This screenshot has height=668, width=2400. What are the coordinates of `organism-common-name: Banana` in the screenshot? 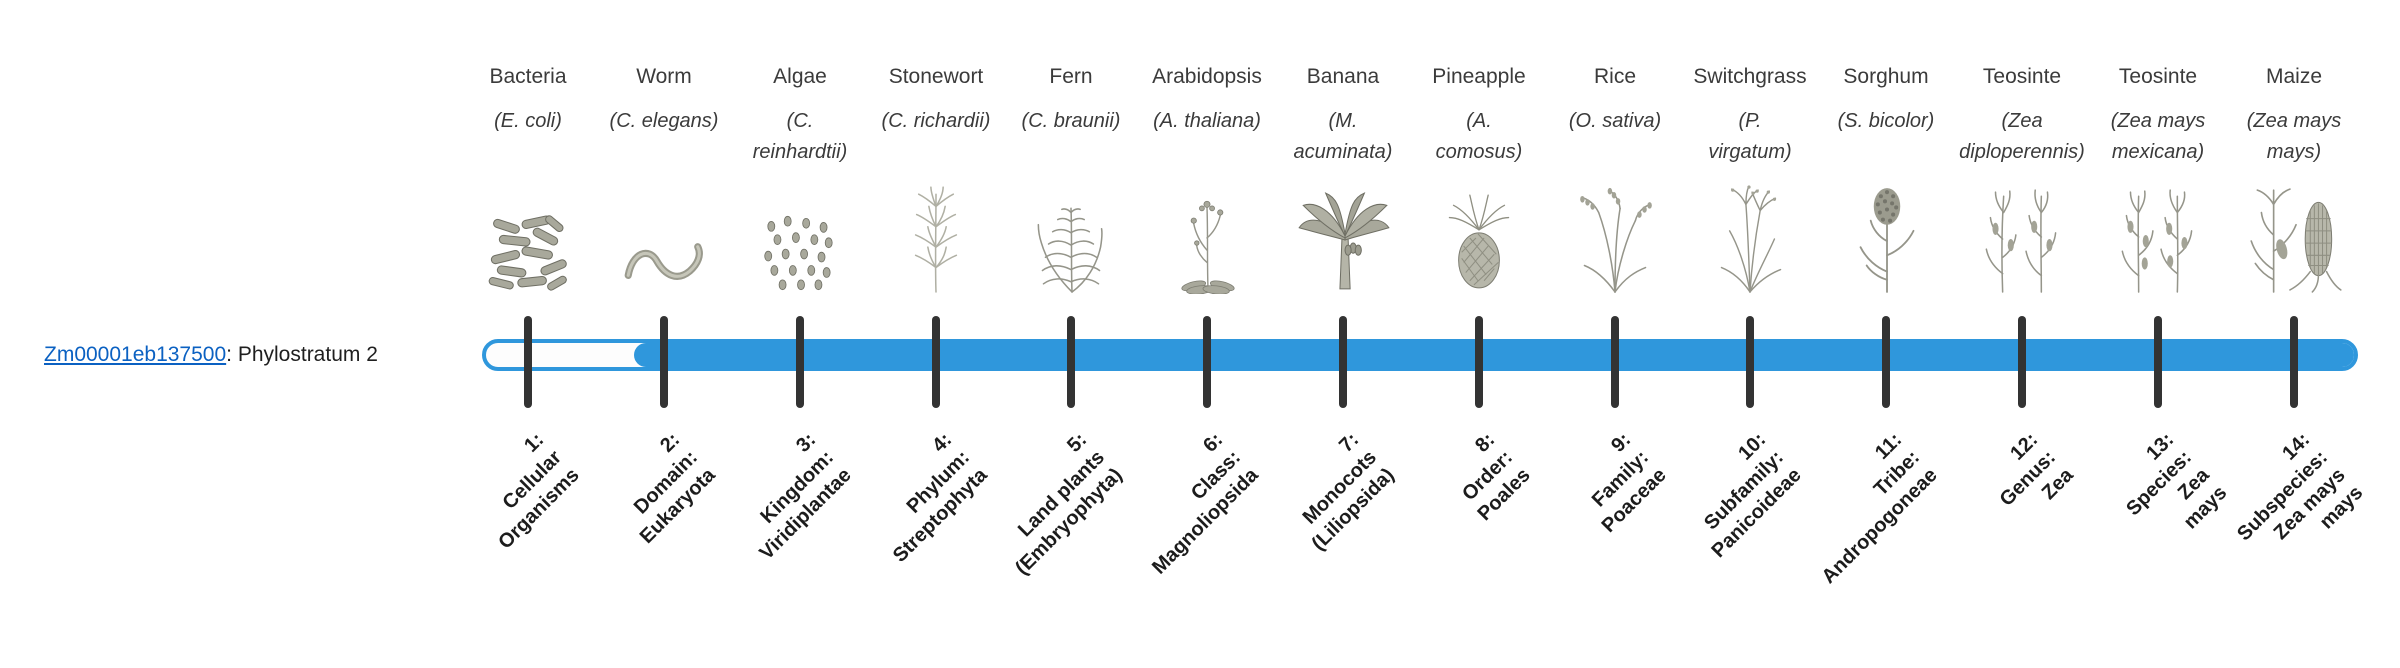 It's located at (1343, 76).